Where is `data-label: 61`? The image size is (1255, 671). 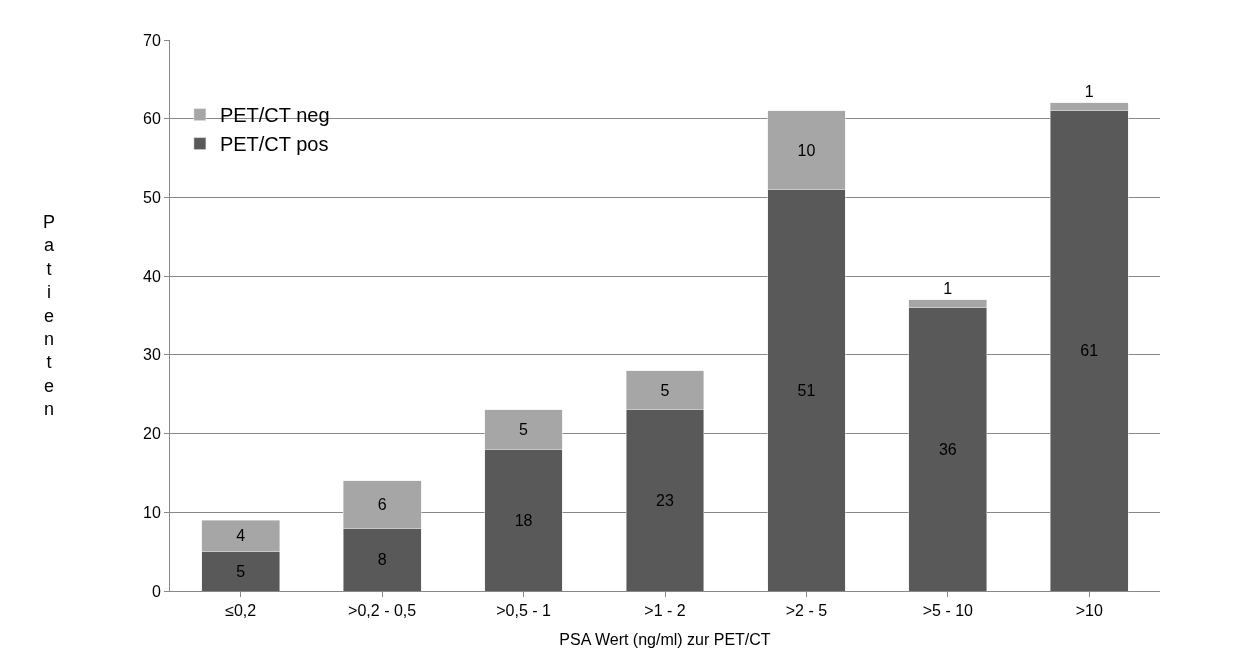 data-label: 61 is located at coordinates (1089, 351).